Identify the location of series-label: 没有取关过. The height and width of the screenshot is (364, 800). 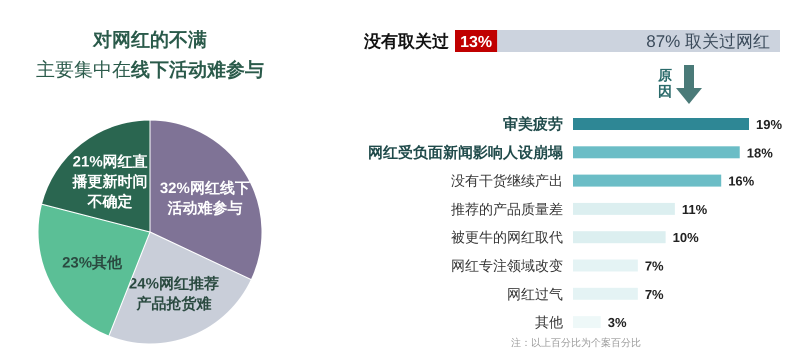
(406, 41).